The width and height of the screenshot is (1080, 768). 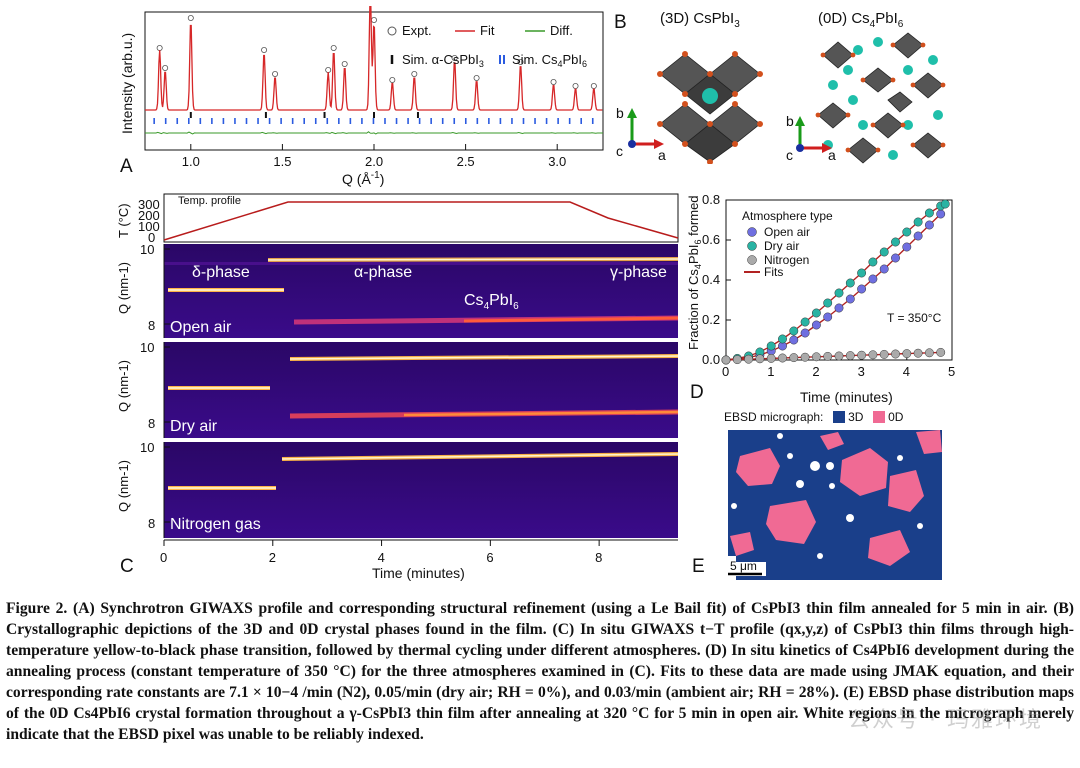 What do you see at coordinates (786, 260) in the screenshot?
I see `legend-nitrogen: Nitrogen` at bounding box center [786, 260].